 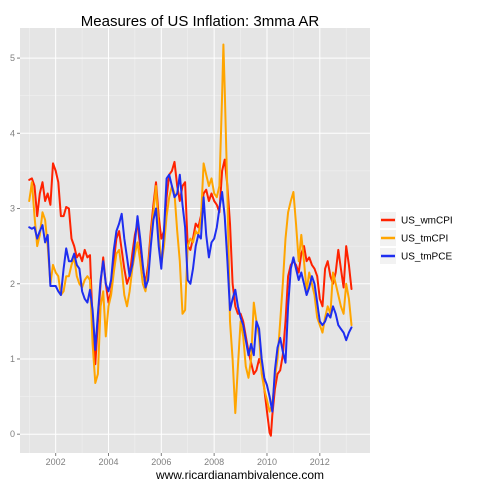 I want to click on x-tick-label: 2012, so click(x=320, y=462).